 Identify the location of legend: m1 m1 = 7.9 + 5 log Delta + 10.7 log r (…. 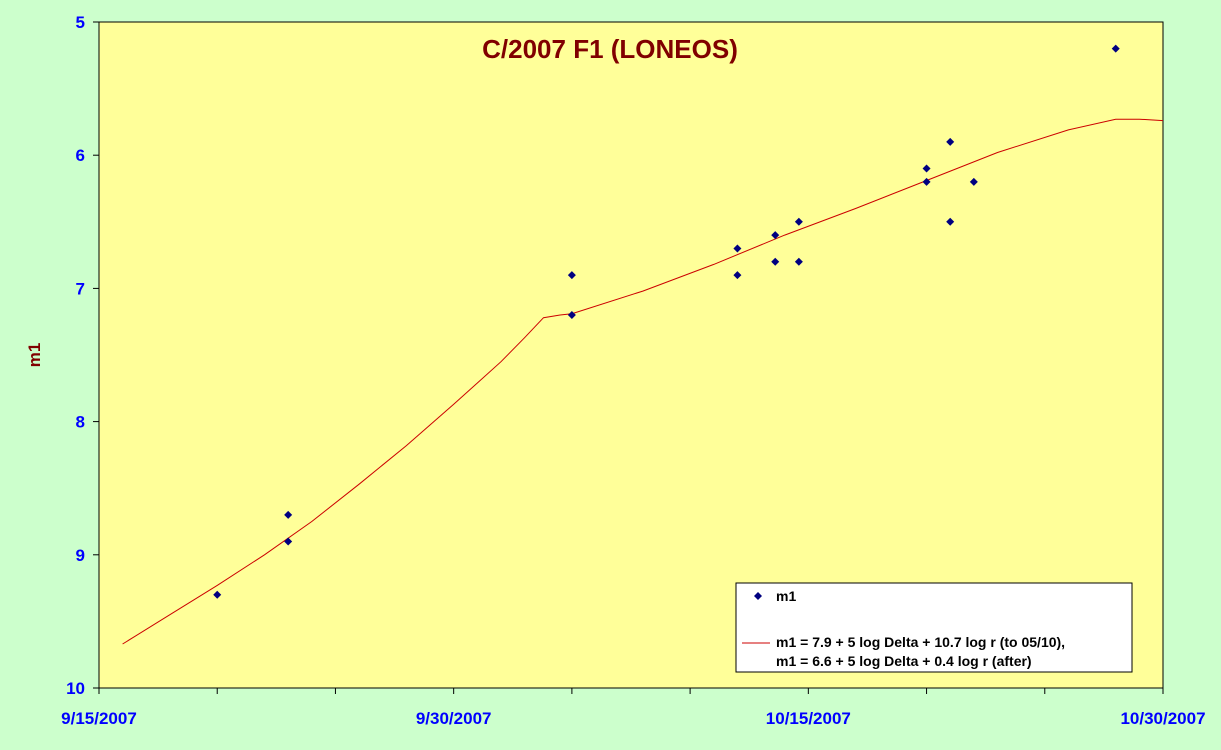
(934, 627).